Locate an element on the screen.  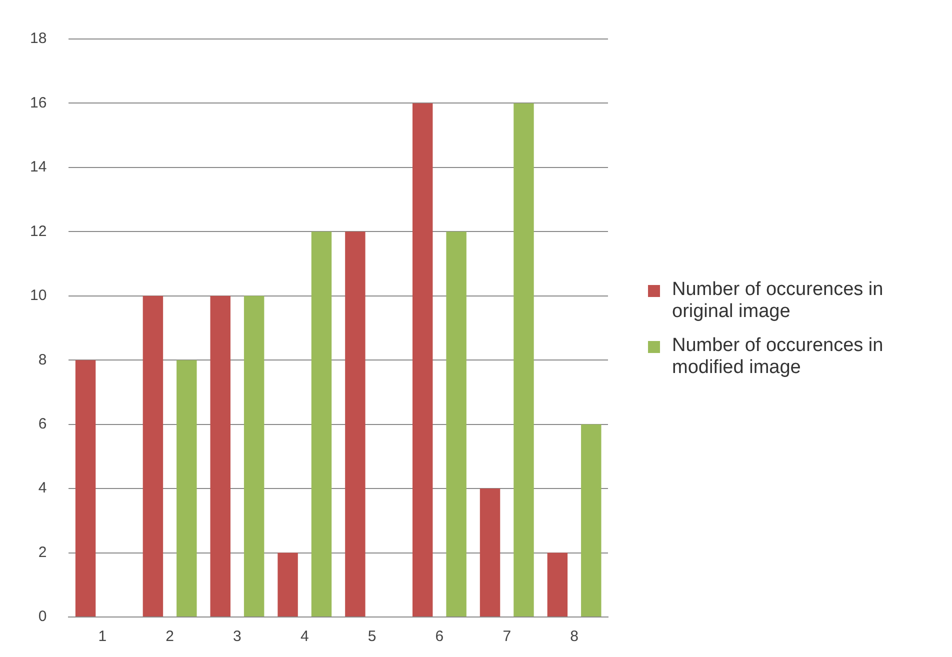
y-tick-label: 16 is located at coordinates (38, 103).